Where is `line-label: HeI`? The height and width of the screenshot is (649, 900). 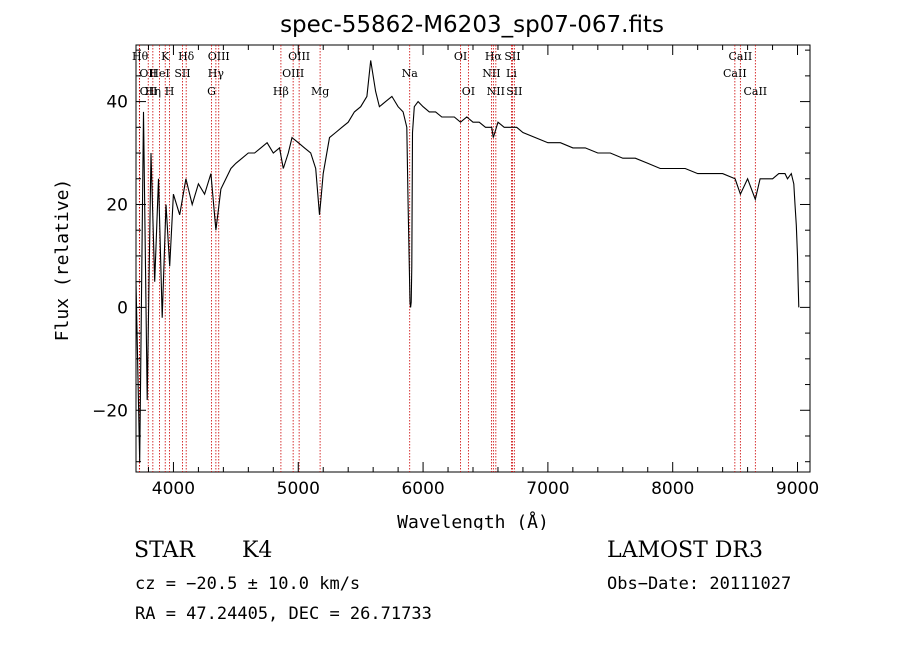 line-label: HeI is located at coordinates (159, 73).